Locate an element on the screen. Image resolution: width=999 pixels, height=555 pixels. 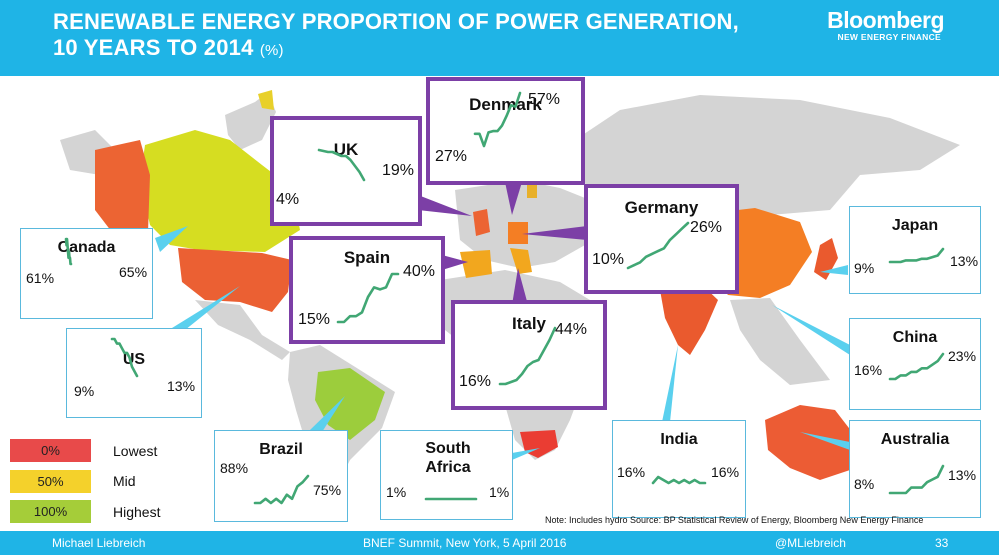
italy-callout-pointer is located at coordinates (520, 286).